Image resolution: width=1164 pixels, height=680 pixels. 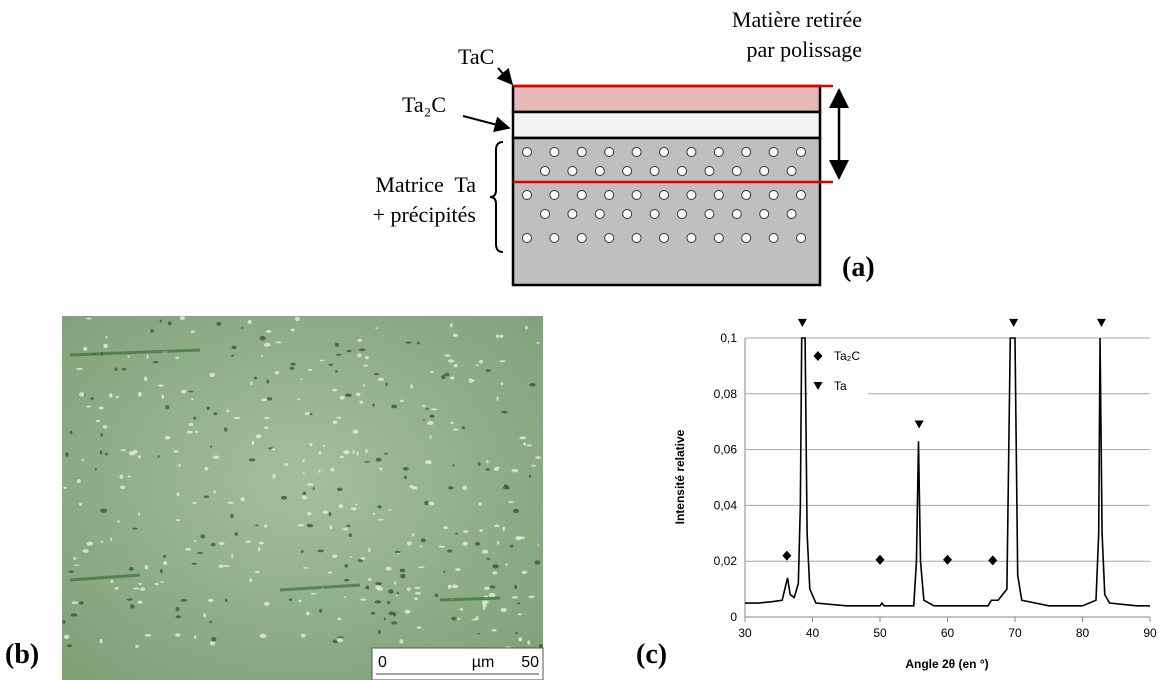 What do you see at coordinates (813, 633) in the screenshot?
I see `x-tick-label: 40` at bounding box center [813, 633].